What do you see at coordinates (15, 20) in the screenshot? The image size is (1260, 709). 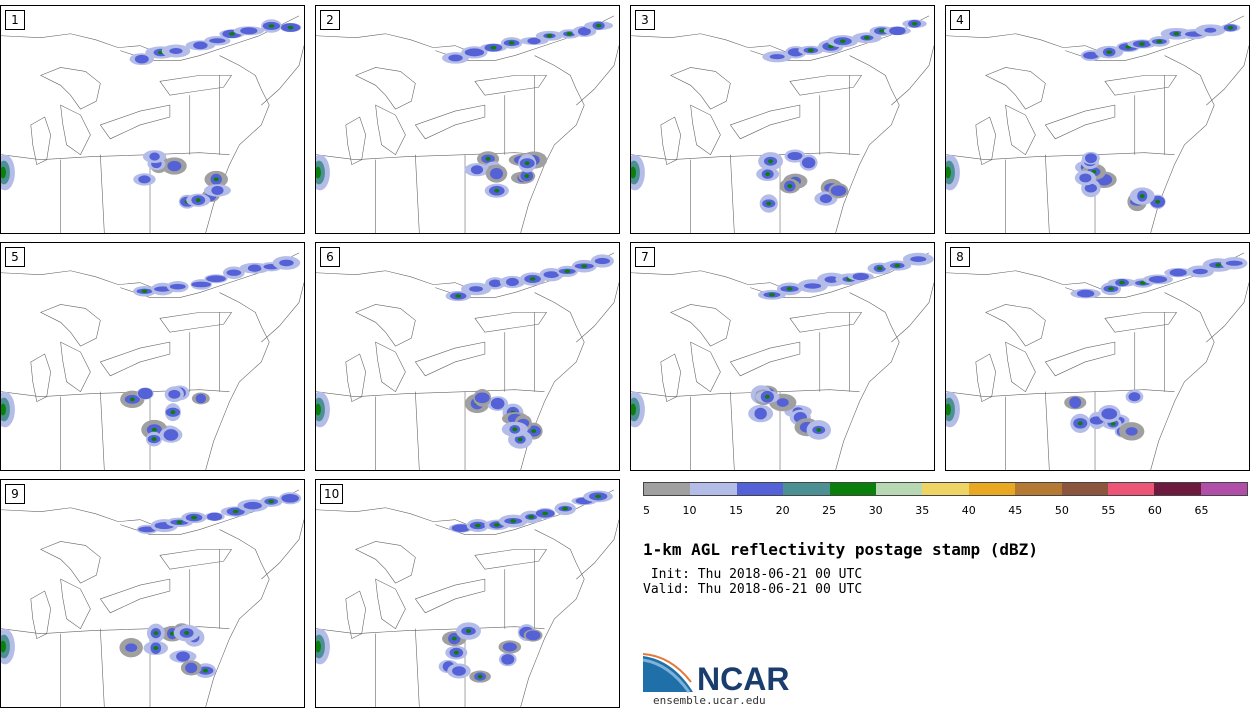 I see `stamp-number: 1` at bounding box center [15, 20].